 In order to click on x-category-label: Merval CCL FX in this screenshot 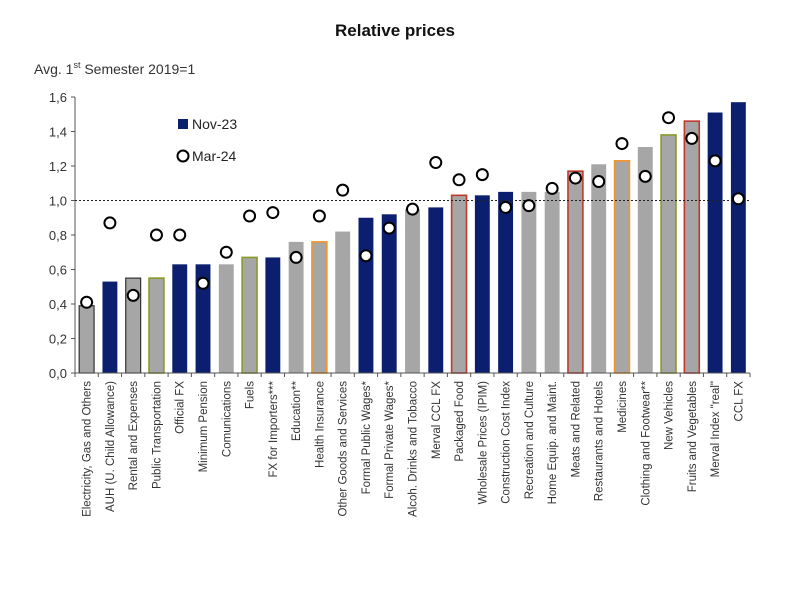, I will do `click(437, 420)`.